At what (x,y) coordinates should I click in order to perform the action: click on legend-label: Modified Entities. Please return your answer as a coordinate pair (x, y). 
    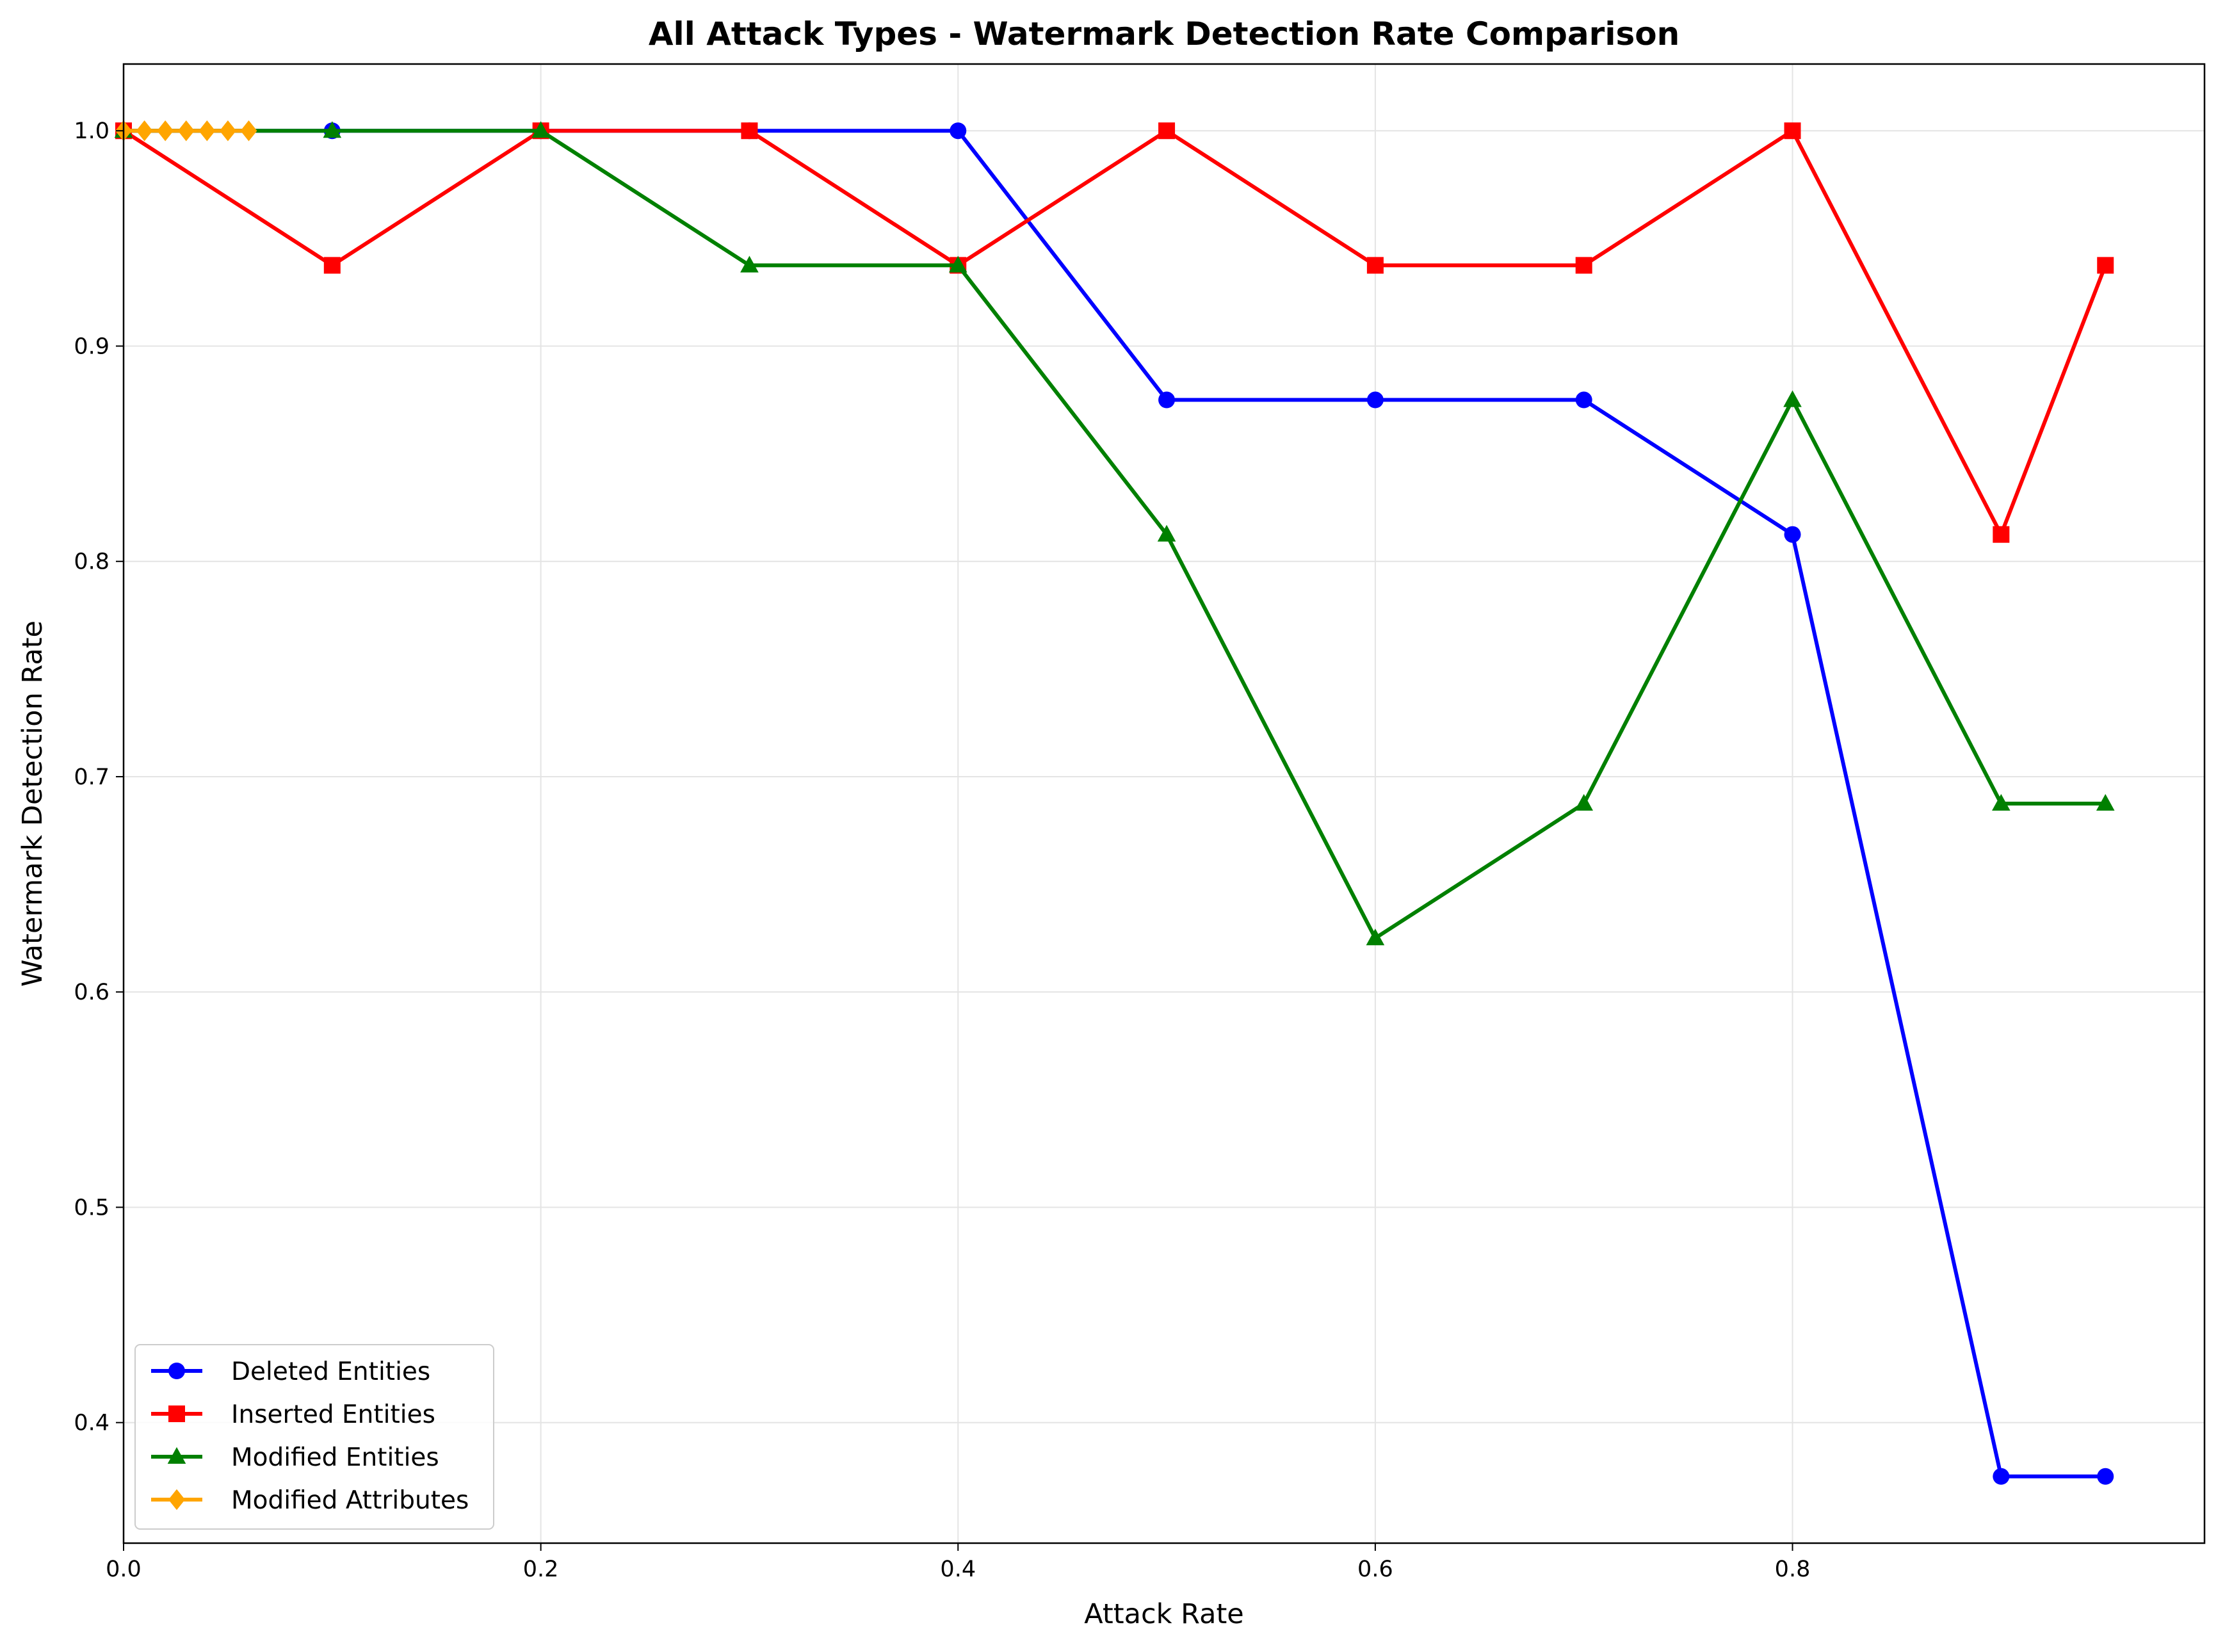
    Looking at the image, I should click on (335, 1457).